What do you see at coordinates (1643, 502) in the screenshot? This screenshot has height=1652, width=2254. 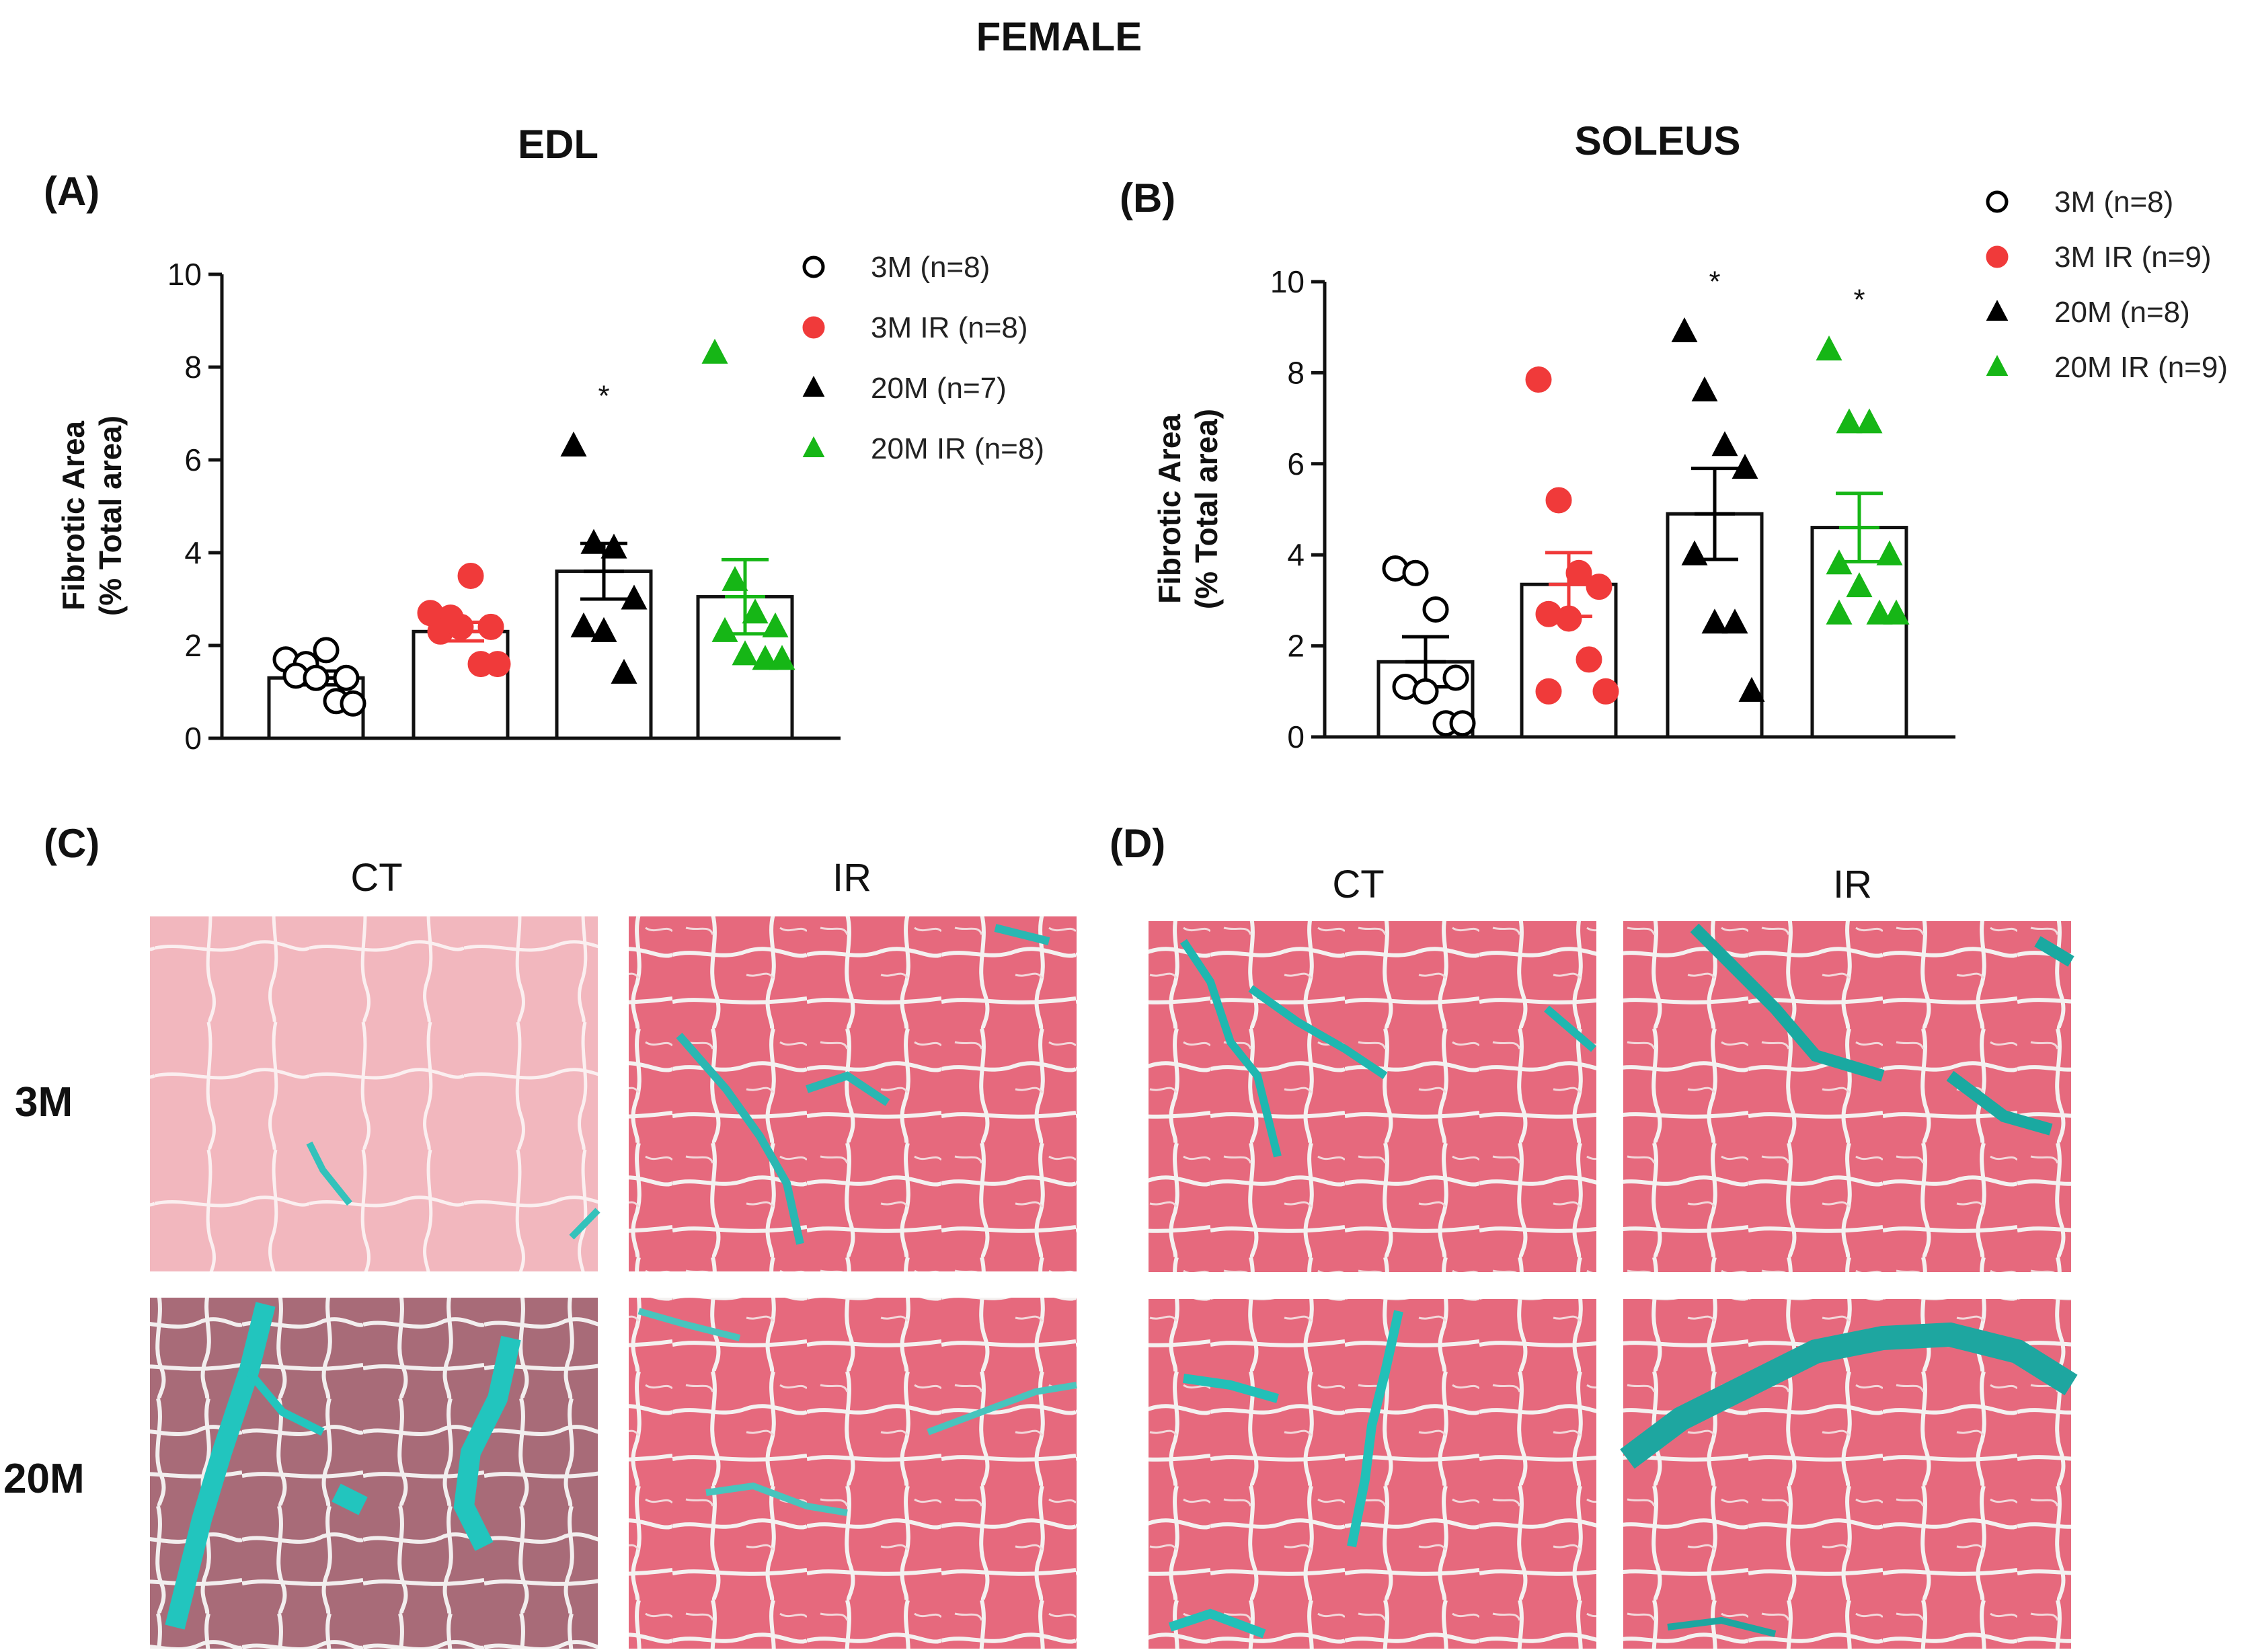 I see `panel-b-marks: **` at bounding box center [1643, 502].